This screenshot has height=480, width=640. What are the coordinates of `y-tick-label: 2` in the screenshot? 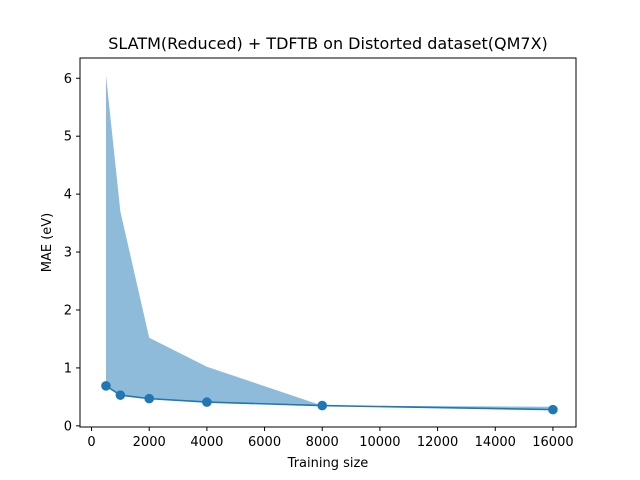 It's located at (68, 310).